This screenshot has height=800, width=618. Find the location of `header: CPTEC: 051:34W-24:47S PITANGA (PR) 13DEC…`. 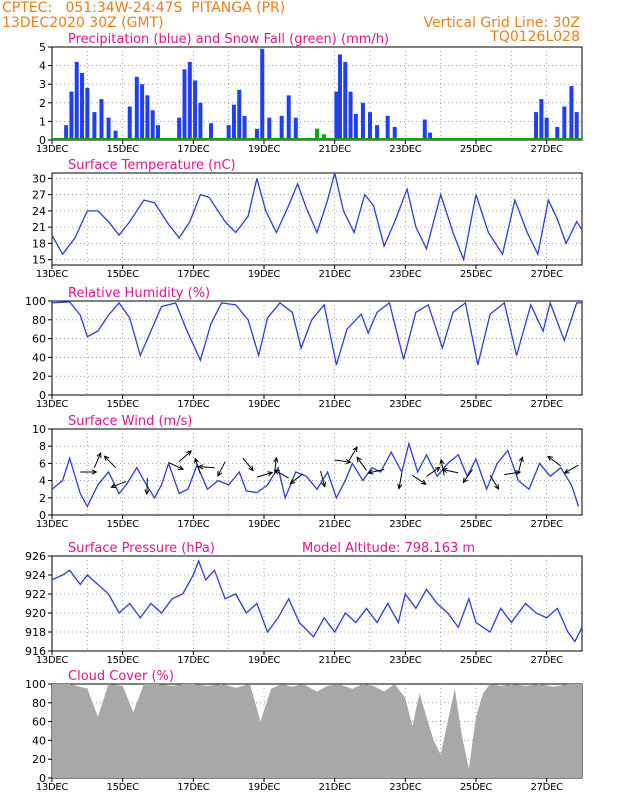

header: CPTEC: 051:34W-24:47S PITANGA (PR) 13DEC… is located at coordinates (309, 23).